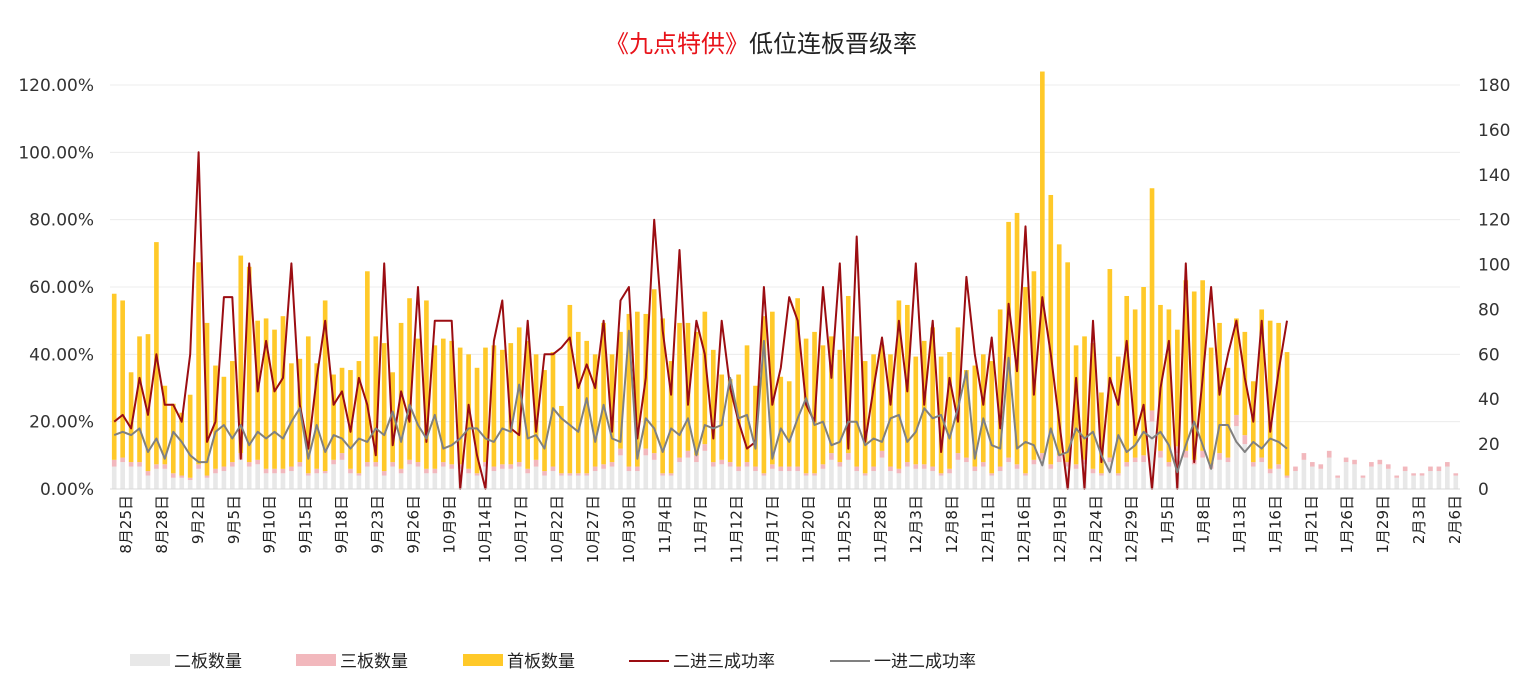 The image size is (1522, 688). Describe the element at coordinates (1132, 529) in the screenshot. I see `x-tick-label: 12月29日` at that location.